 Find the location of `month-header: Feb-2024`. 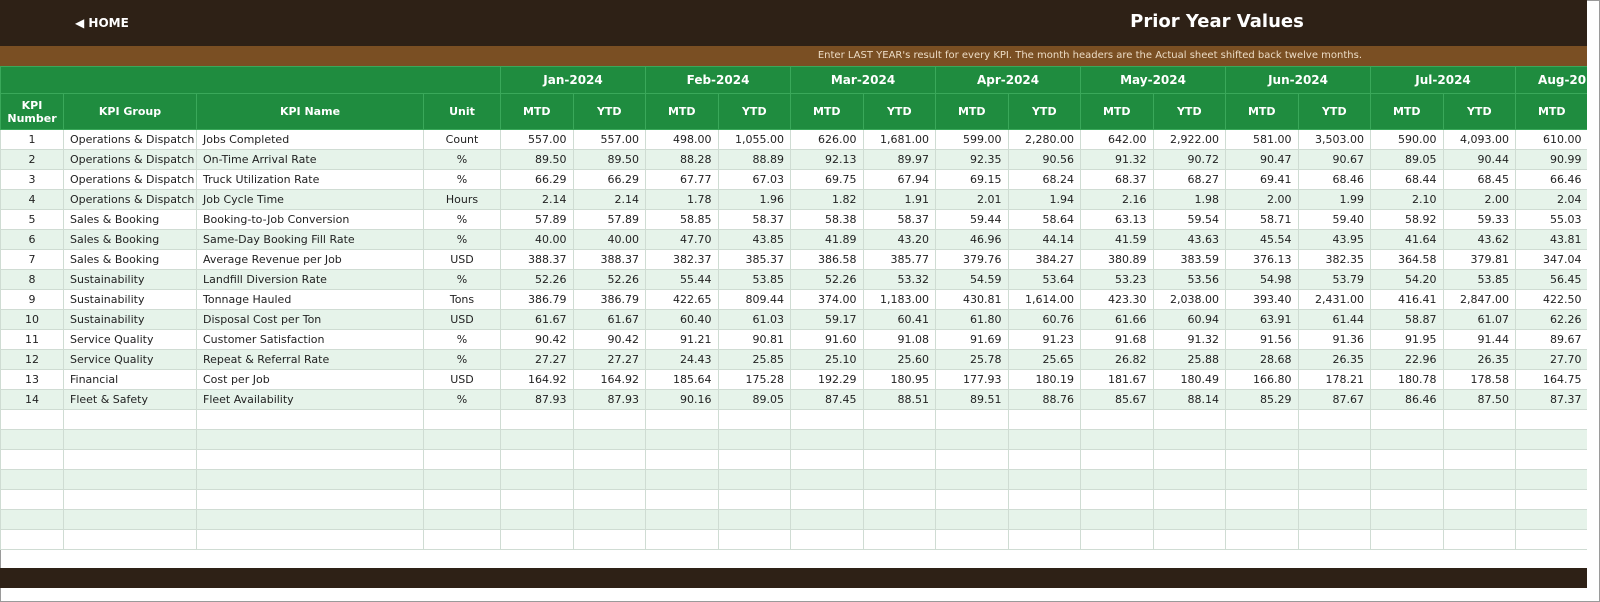

month-header: Feb-2024 is located at coordinates (718, 80).